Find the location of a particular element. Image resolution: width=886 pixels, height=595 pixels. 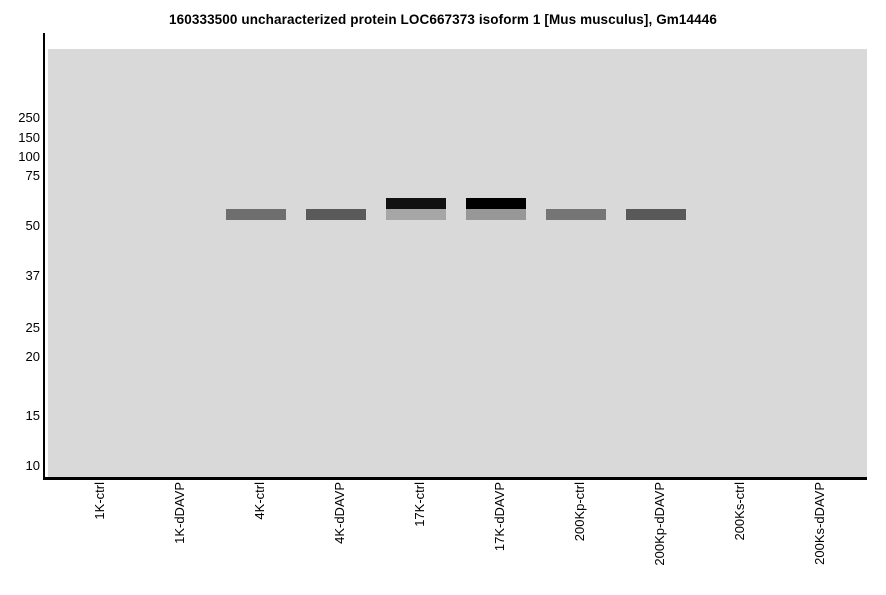

x-lane-label: 200Kp-ctrl is located at coordinates (579, 512).